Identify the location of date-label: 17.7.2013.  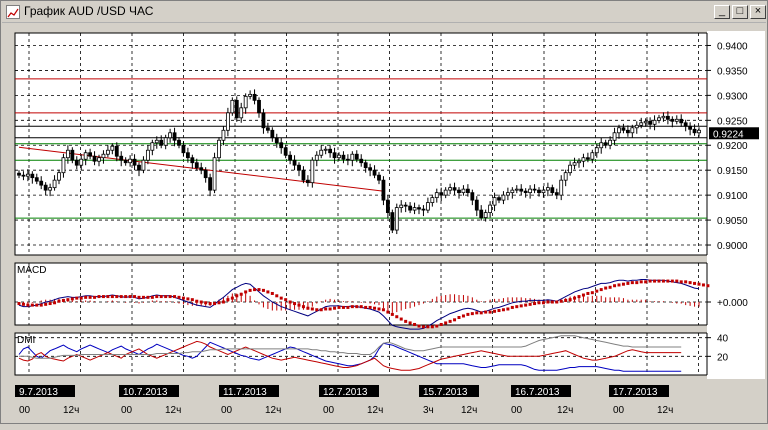
(635, 392).